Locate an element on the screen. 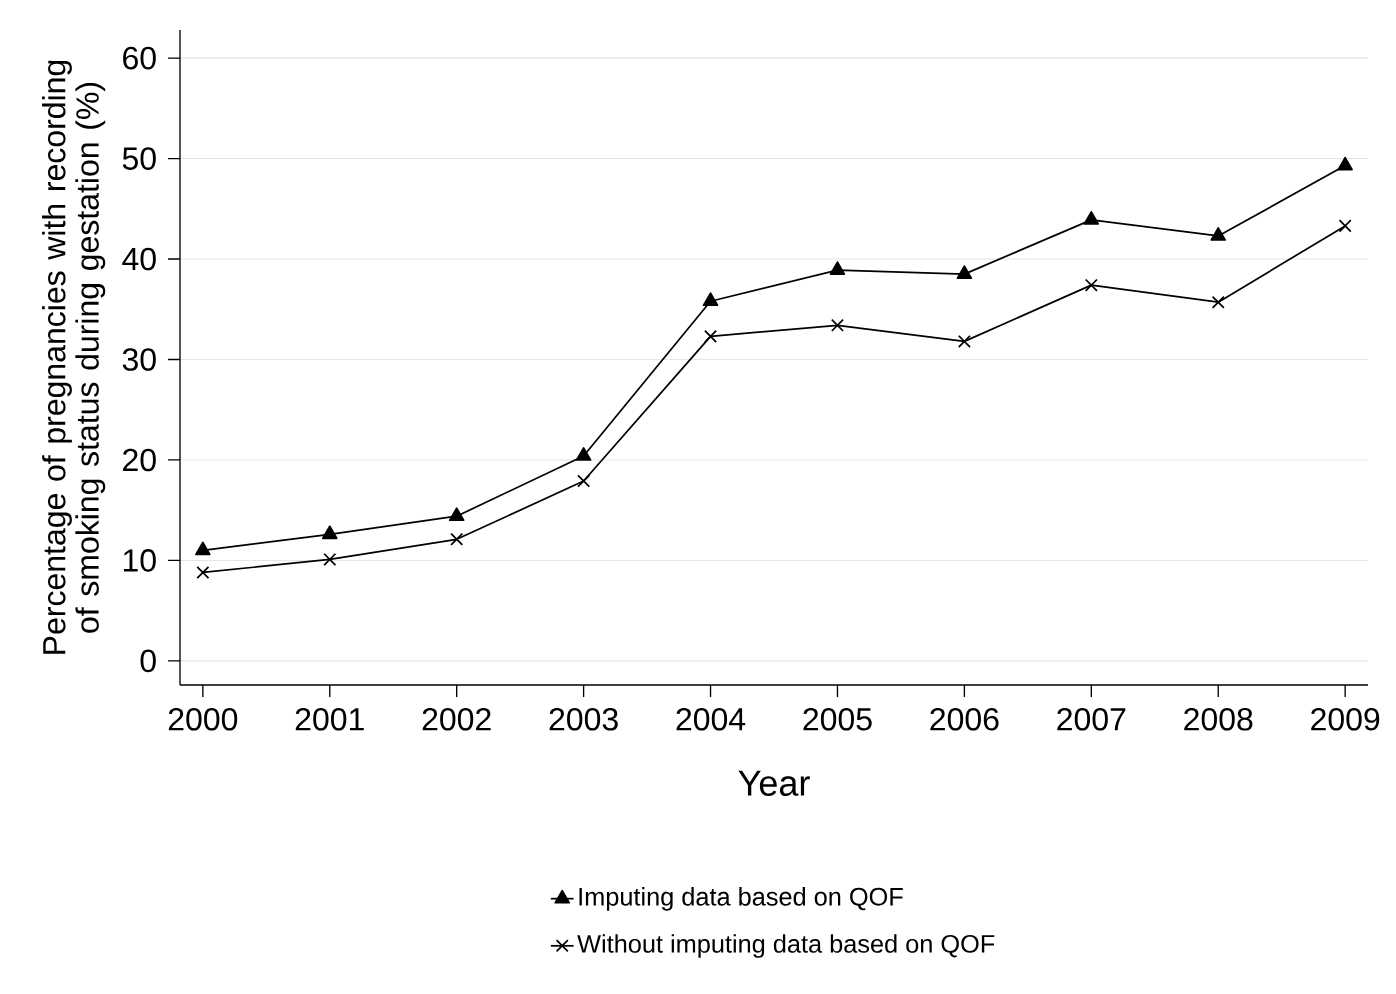 This screenshot has height=994, width=1396. x-axis-title: Year is located at coordinates (774, 783).